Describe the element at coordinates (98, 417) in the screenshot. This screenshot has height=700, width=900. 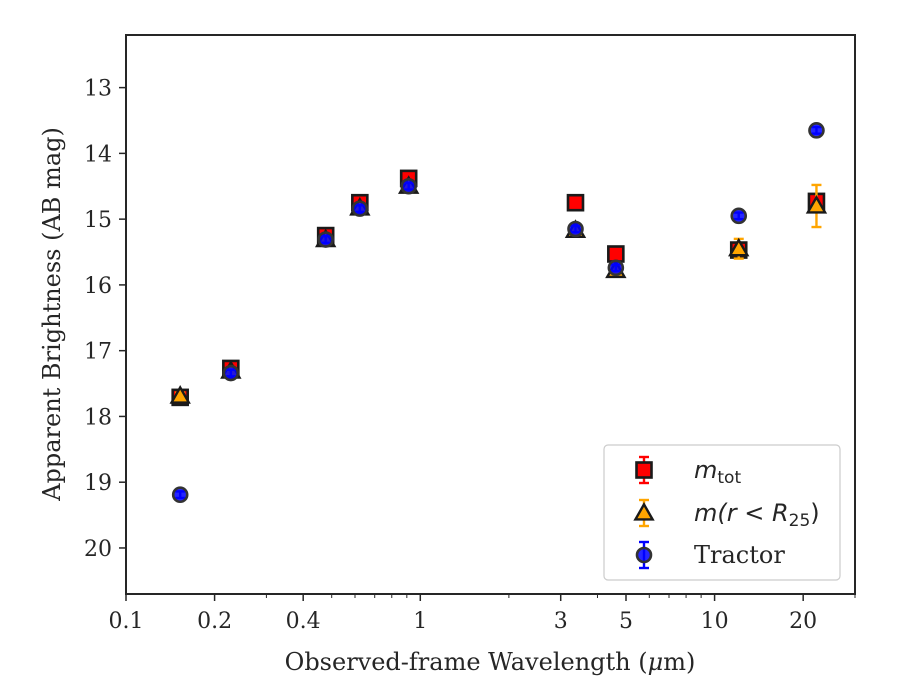
I see `y-tick-label: 18` at that location.